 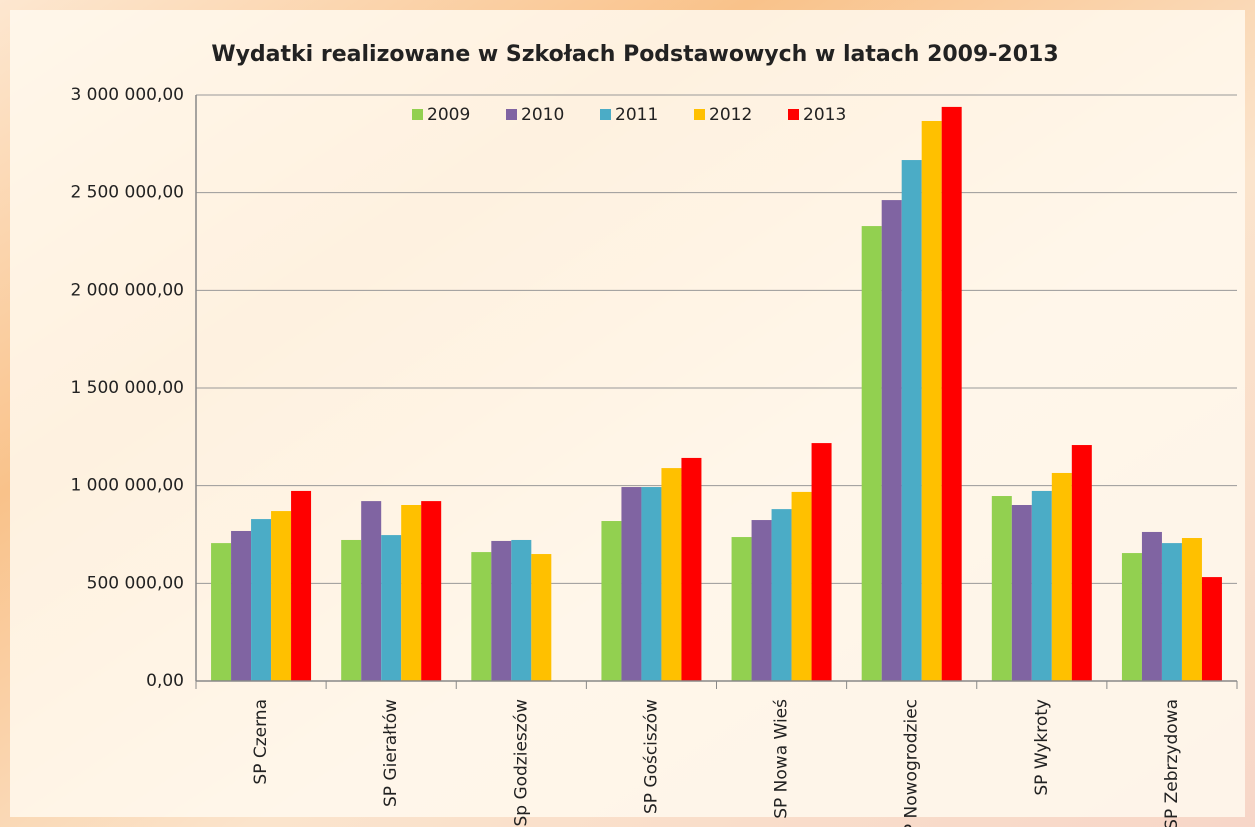 I want to click on y-tick-label: 0,00, so click(x=165, y=681).